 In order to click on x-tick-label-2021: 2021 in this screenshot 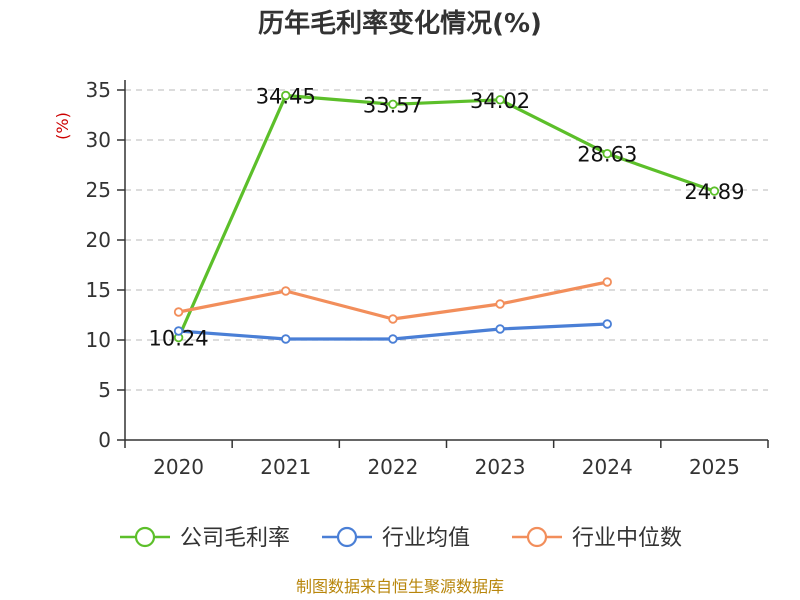, I will do `click(285, 467)`.